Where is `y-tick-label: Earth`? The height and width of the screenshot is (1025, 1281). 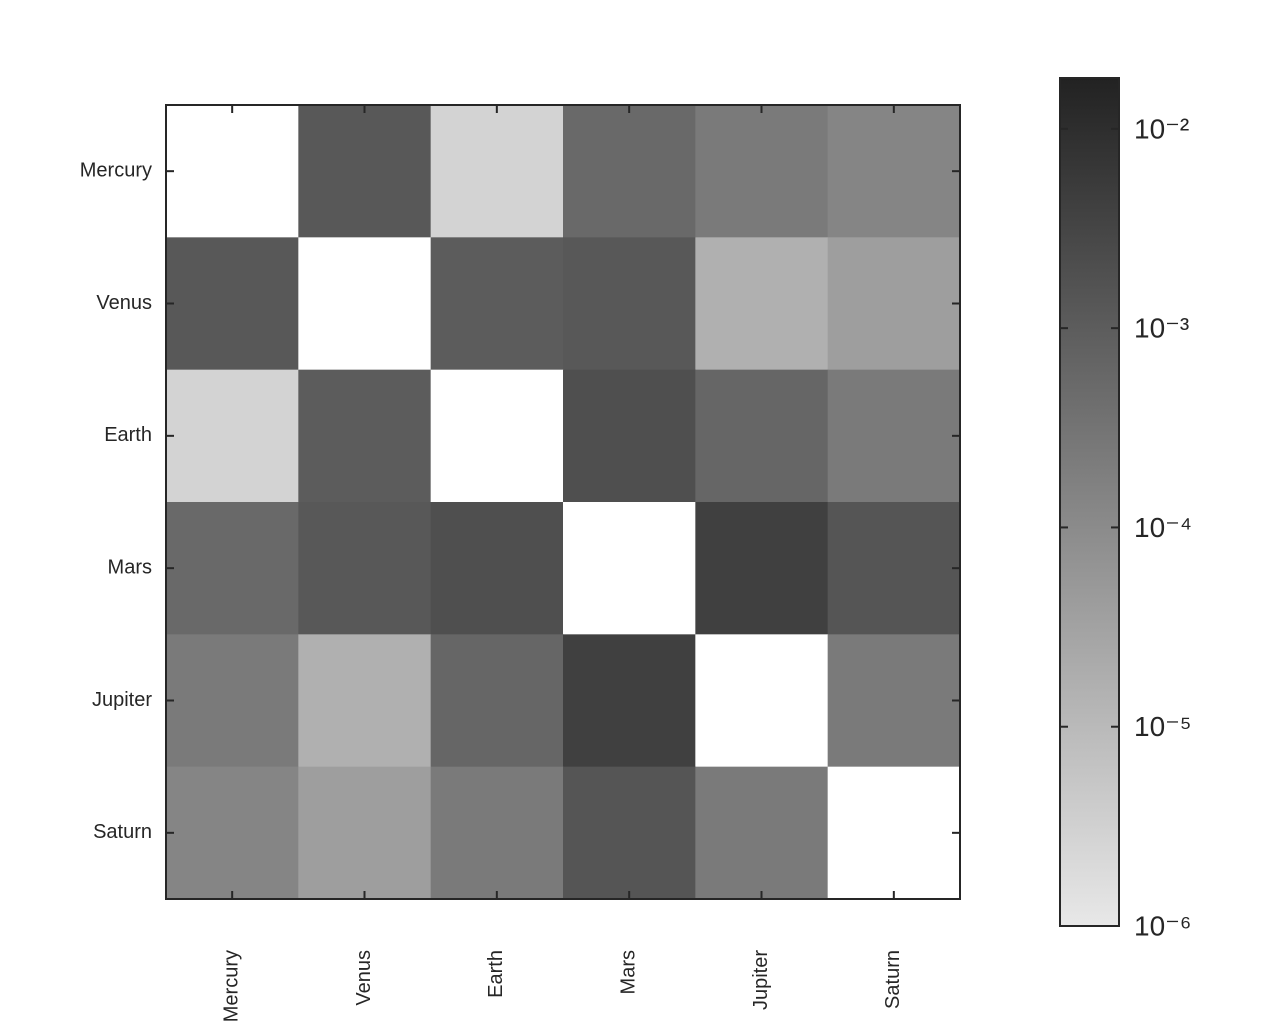
y-tick-label: Earth is located at coordinates (128, 435).